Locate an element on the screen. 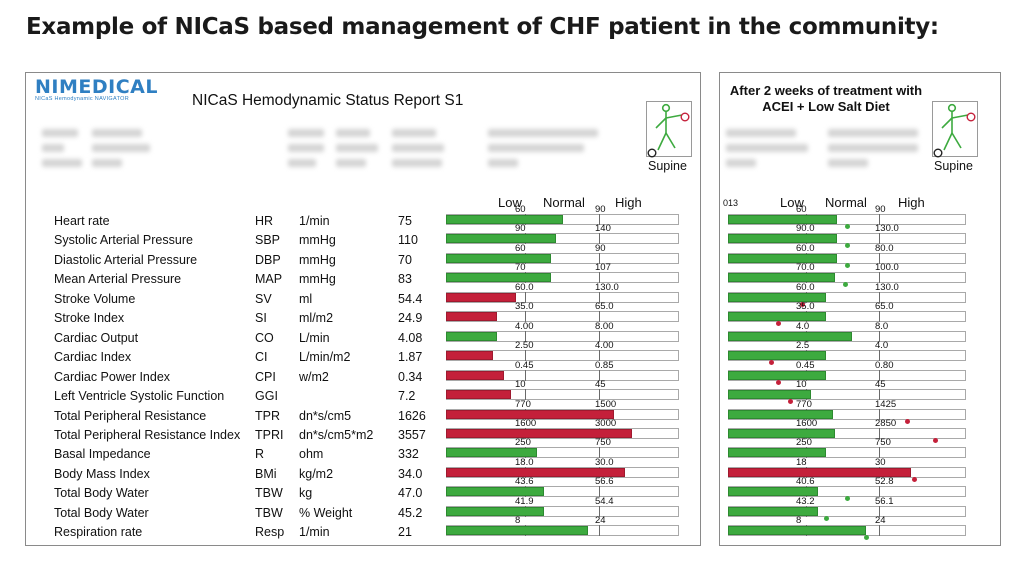 The width and height of the screenshot is (1024, 566). parameter-abbreviation: TPR is located at coordinates (267, 415).